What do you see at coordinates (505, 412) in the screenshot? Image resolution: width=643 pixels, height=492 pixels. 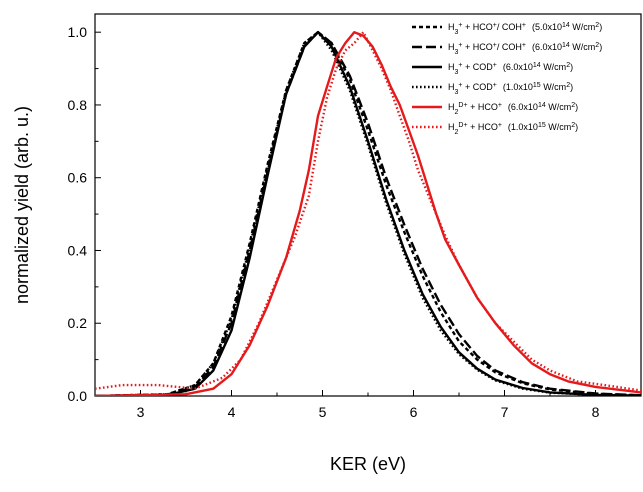 I see `x-tick-label: 7` at bounding box center [505, 412].